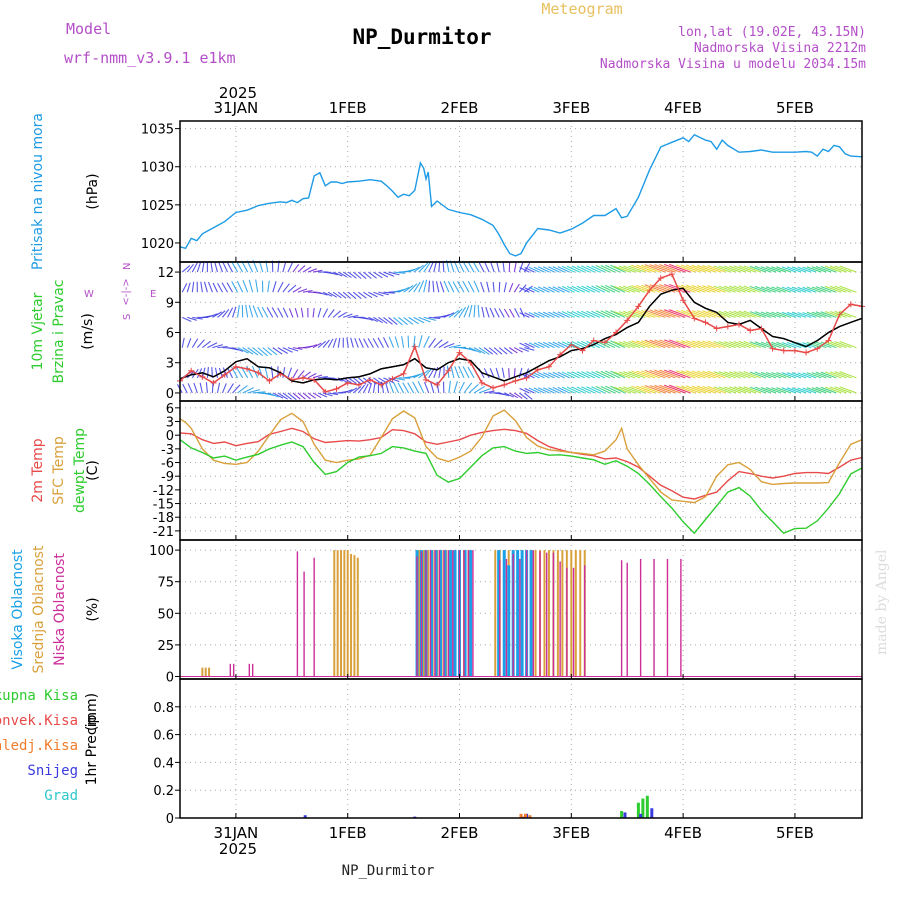 Image resolution: width=900 pixels, height=900 pixels. I want to click on precip-bar-snow, so click(641, 815).